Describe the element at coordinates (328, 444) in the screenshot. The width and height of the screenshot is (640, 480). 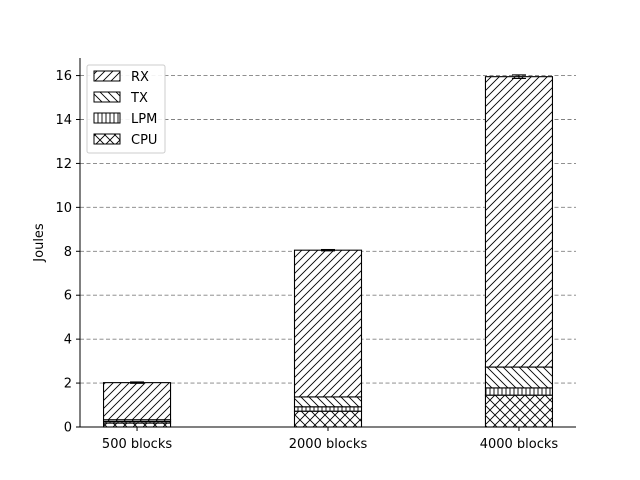
I see `x-tick-label: 2000 blocks` at that location.